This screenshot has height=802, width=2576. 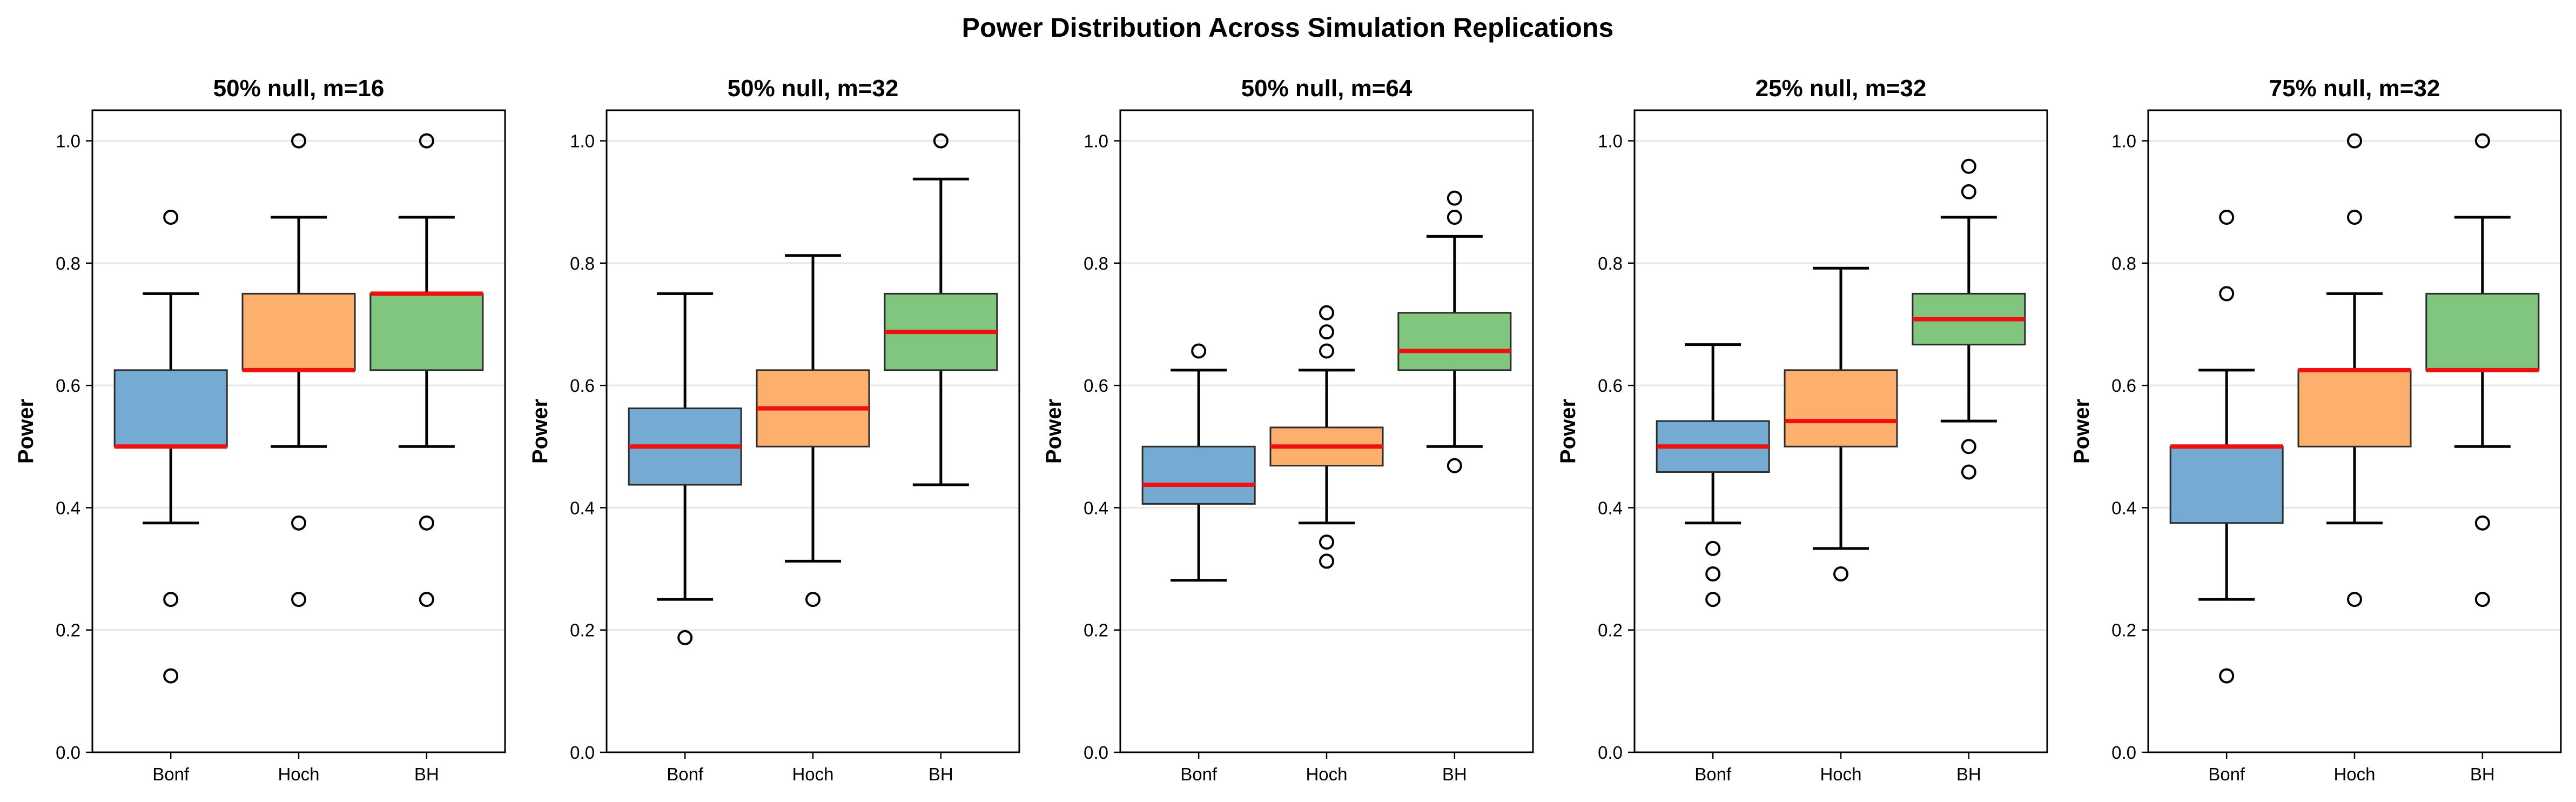 What do you see at coordinates (1841, 88) in the screenshot?
I see `panel-title: 25% null, m=32` at bounding box center [1841, 88].